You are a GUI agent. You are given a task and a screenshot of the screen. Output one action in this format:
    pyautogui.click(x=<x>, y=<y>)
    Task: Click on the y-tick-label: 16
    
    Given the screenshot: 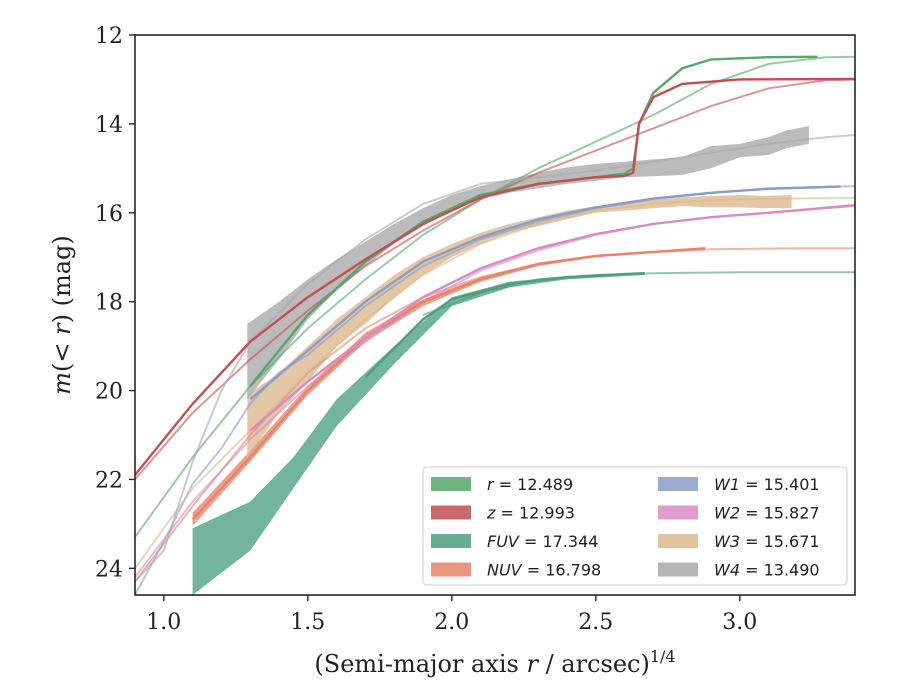 What is the action you would take?
    pyautogui.click(x=109, y=214)
    